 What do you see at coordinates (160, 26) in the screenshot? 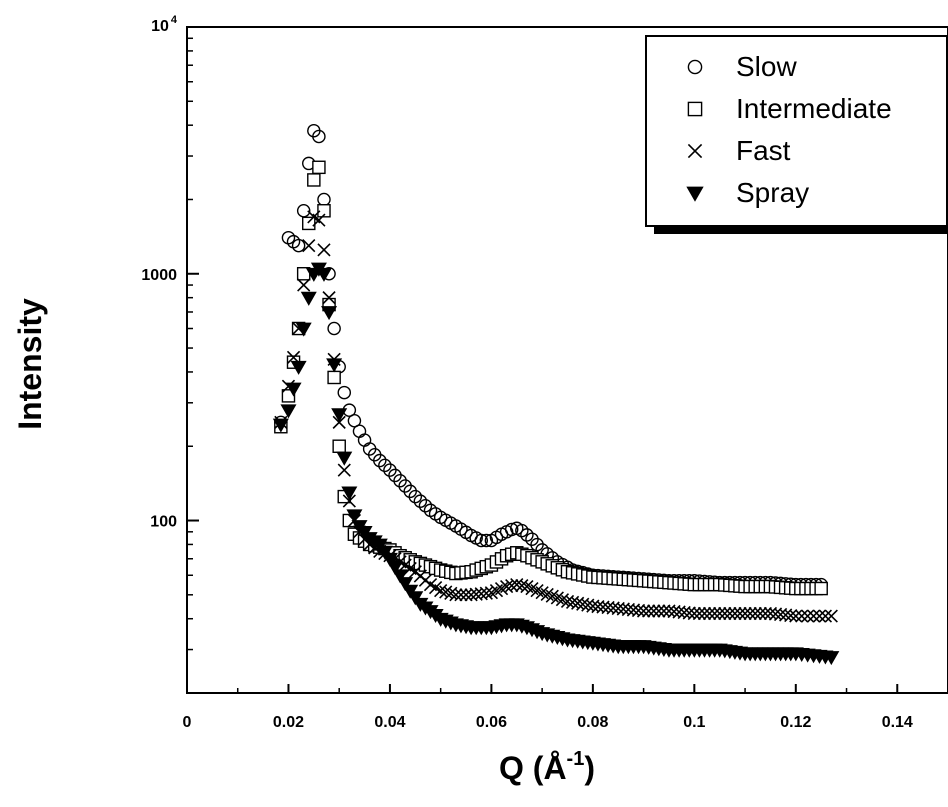
I see `y-tick-label-base: 10` at bounding box center [160, 26].